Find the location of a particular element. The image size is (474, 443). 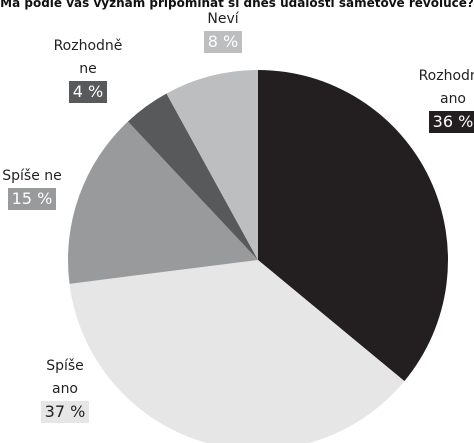

slice-label: Neví 8 % is located at coordinates (223, 31).